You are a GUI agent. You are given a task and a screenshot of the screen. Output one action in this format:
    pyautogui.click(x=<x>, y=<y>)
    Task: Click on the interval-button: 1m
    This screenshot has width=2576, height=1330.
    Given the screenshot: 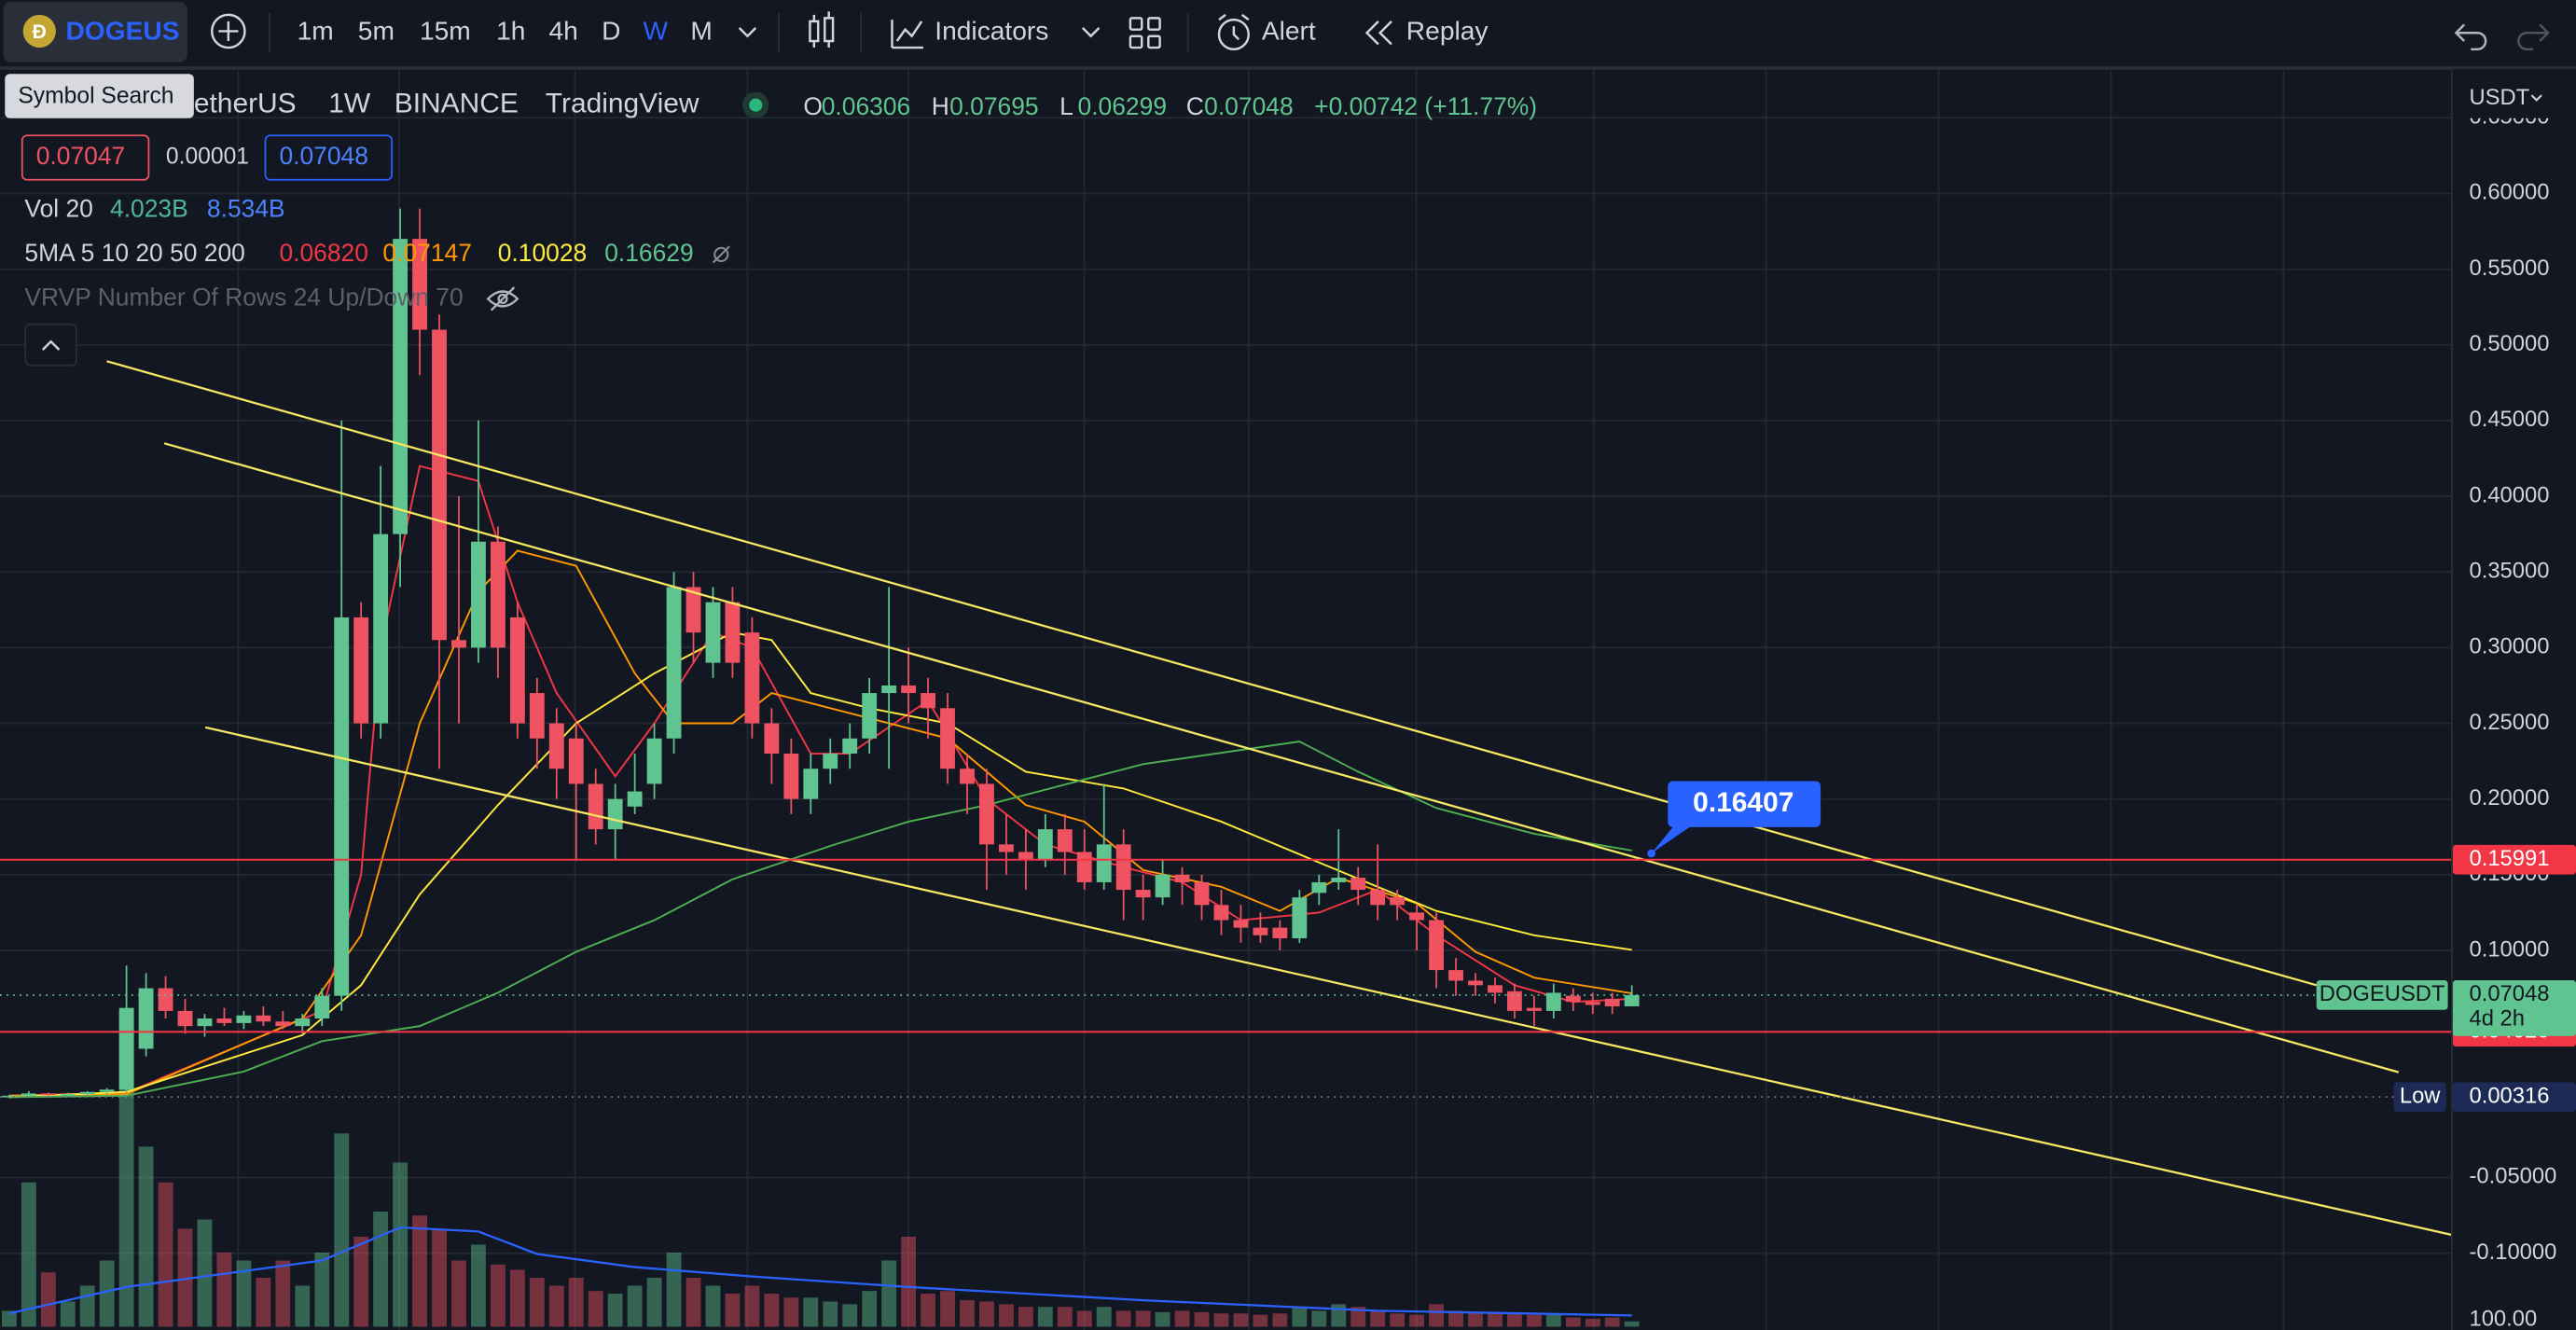 What is the action you would take?
    pyautogui.click(x=316, y=31)
    